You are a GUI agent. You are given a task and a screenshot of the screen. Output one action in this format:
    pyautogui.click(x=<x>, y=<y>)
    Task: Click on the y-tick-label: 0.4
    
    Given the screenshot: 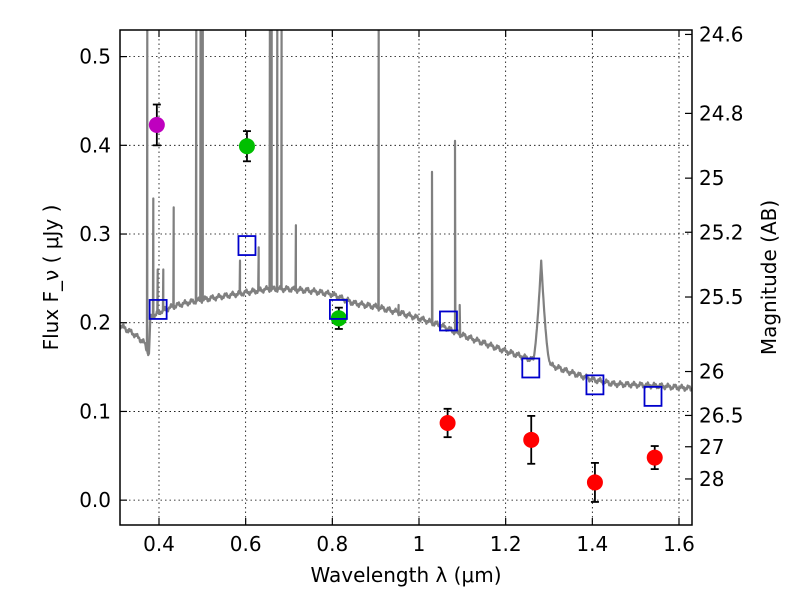 What is the action you would take?
    pyautogui.click(x=95, y=145)
    